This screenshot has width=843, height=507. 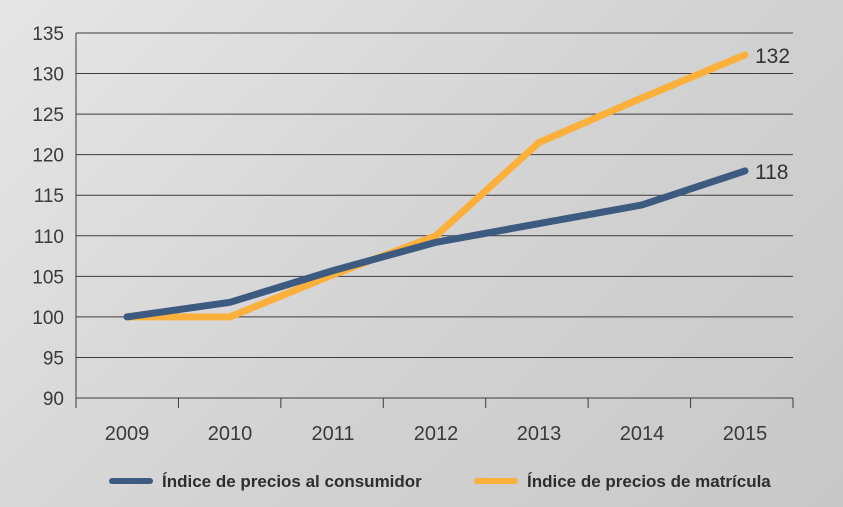 I want to click on y-tick-label: 100, so click(x=48, y=318).